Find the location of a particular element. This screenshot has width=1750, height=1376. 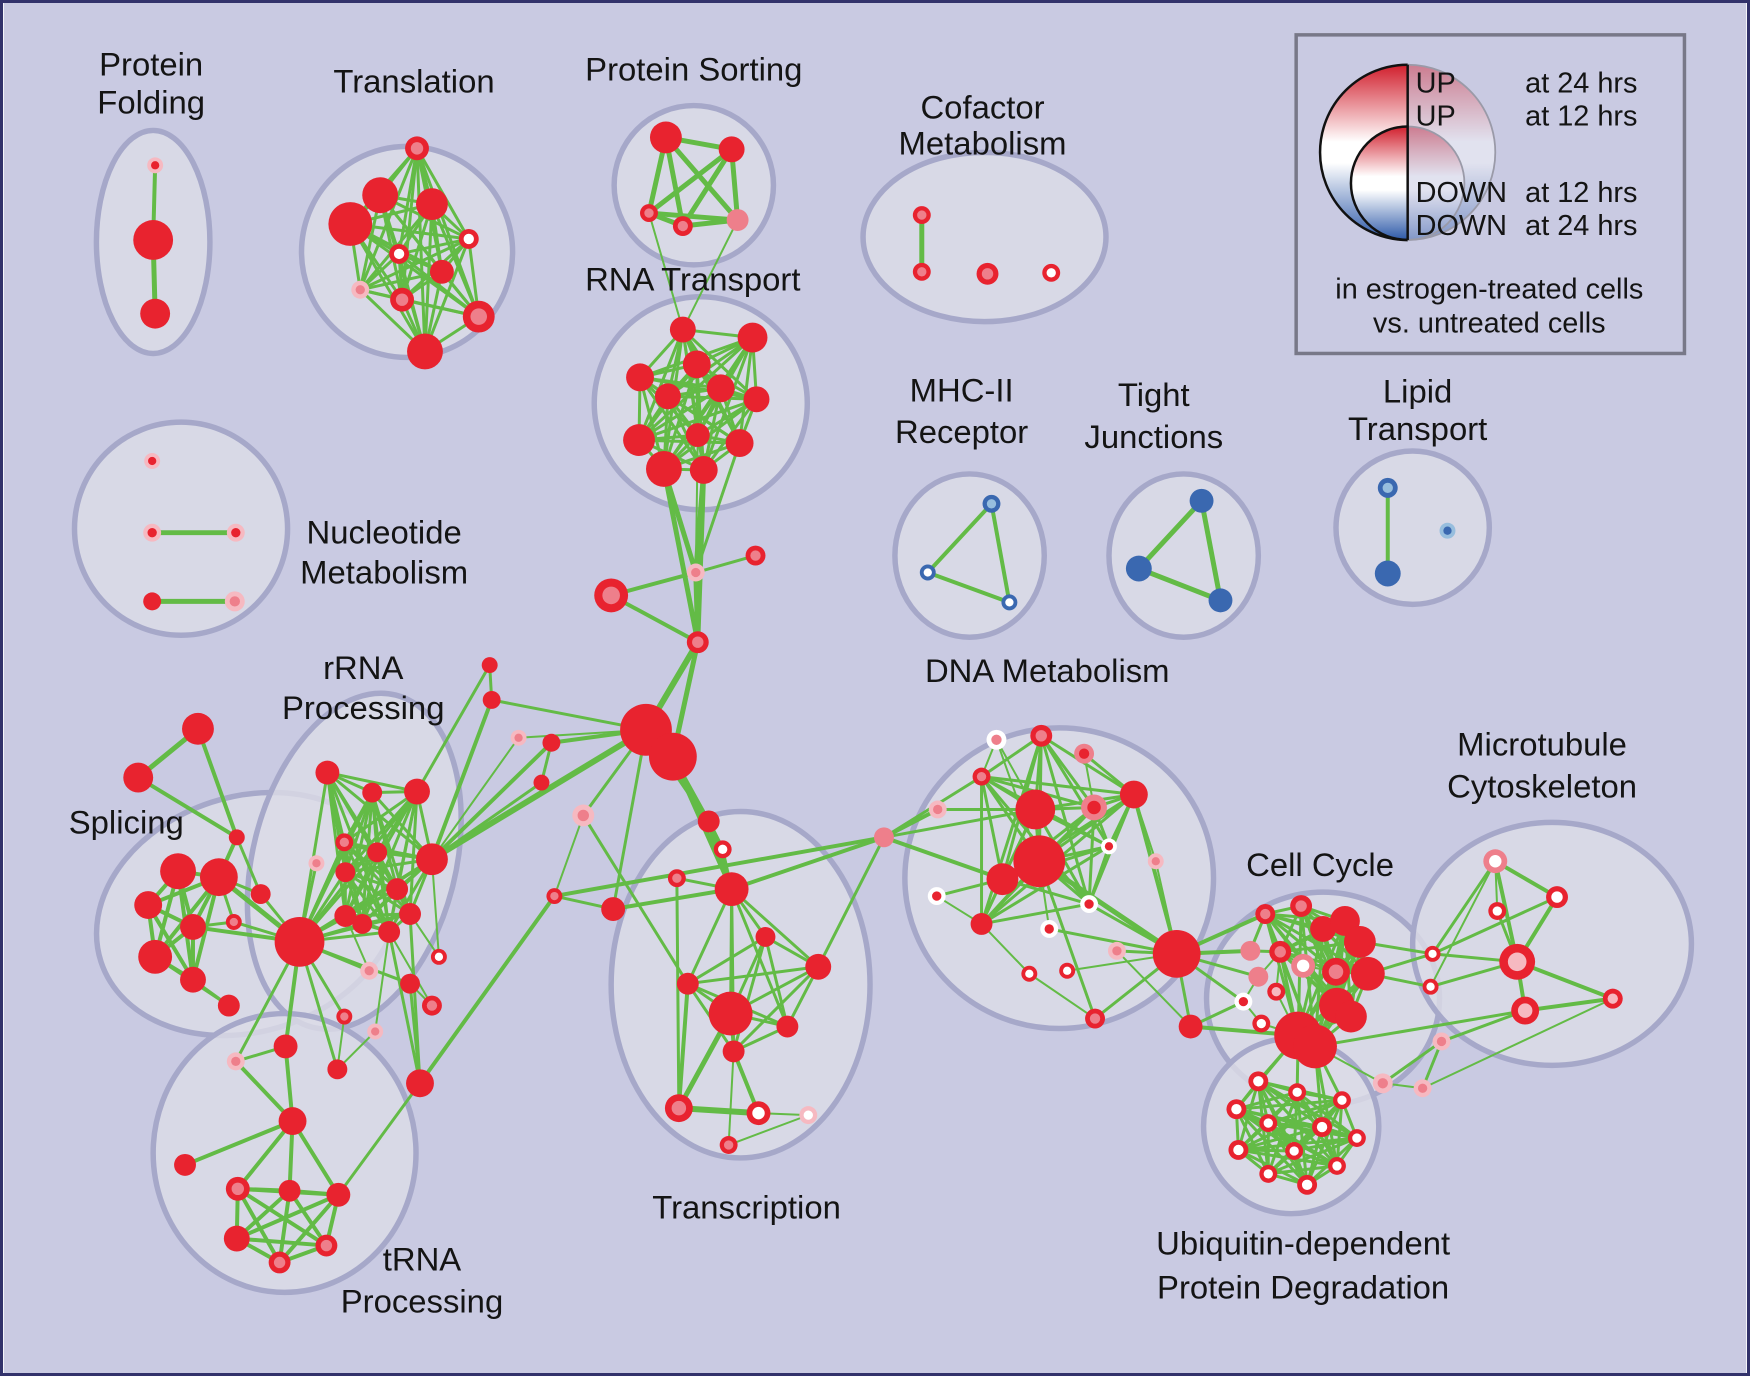

cluster-label-mhc-ii-receptor: Receptor is located at coordinates (961, 431).